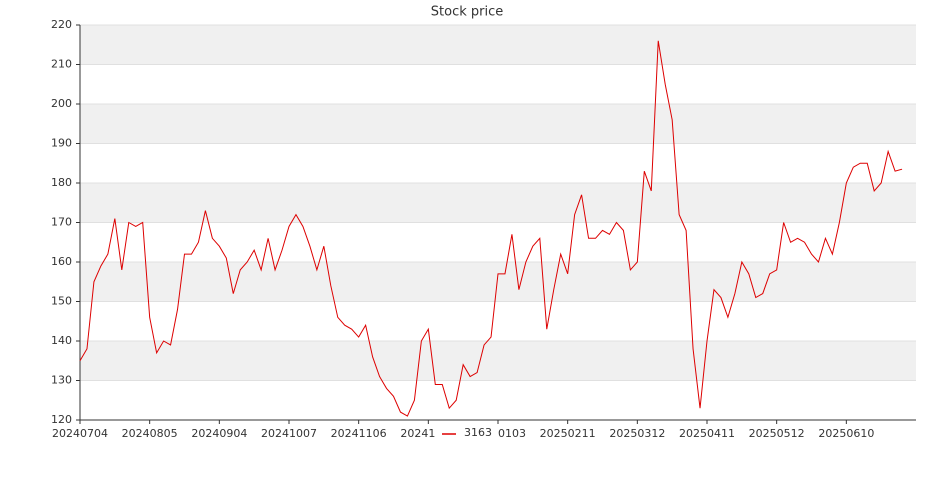 The image size is (935, 504). What do you see at coordinates (637, 433) in the screenshot?
I see `x-tick-label: 20250312` at bounding box center [637, 433].